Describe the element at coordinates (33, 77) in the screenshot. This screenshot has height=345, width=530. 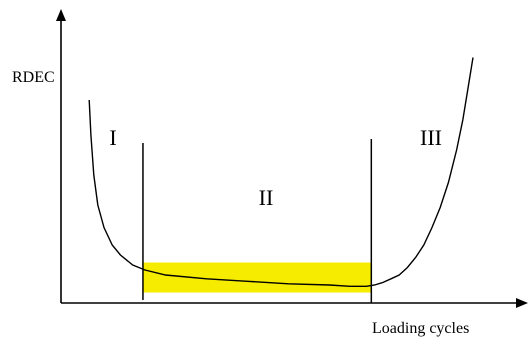
I see `y-axis-label: RDEC` at that location.